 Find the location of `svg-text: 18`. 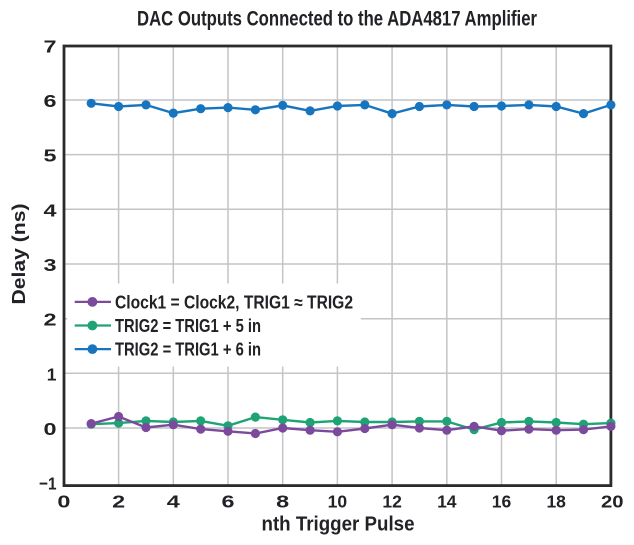

svg-text: 18 is located at coordinates (556, 501).